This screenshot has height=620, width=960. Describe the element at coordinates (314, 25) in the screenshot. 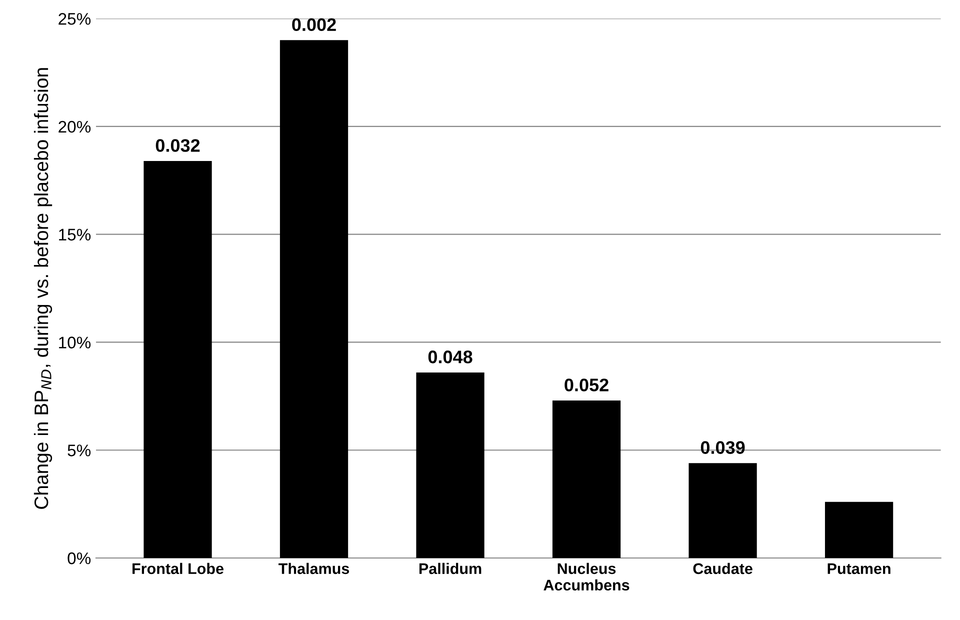

I see `annotation: 0.002` at that location.